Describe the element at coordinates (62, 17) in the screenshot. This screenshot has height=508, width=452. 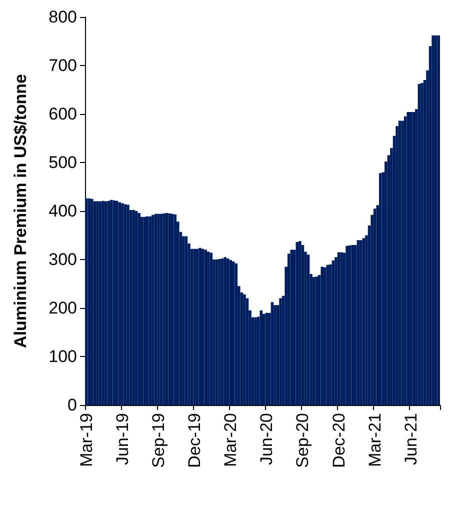
I see `y-tick-label: 800` at that location.